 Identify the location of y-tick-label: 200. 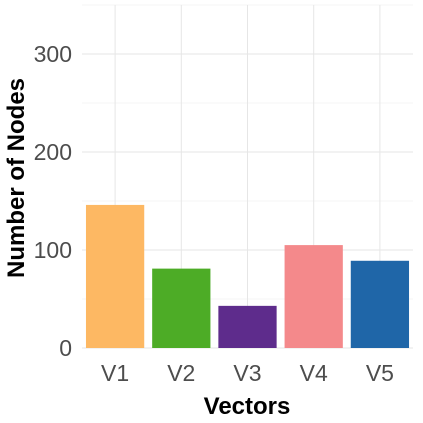
(53, 152).